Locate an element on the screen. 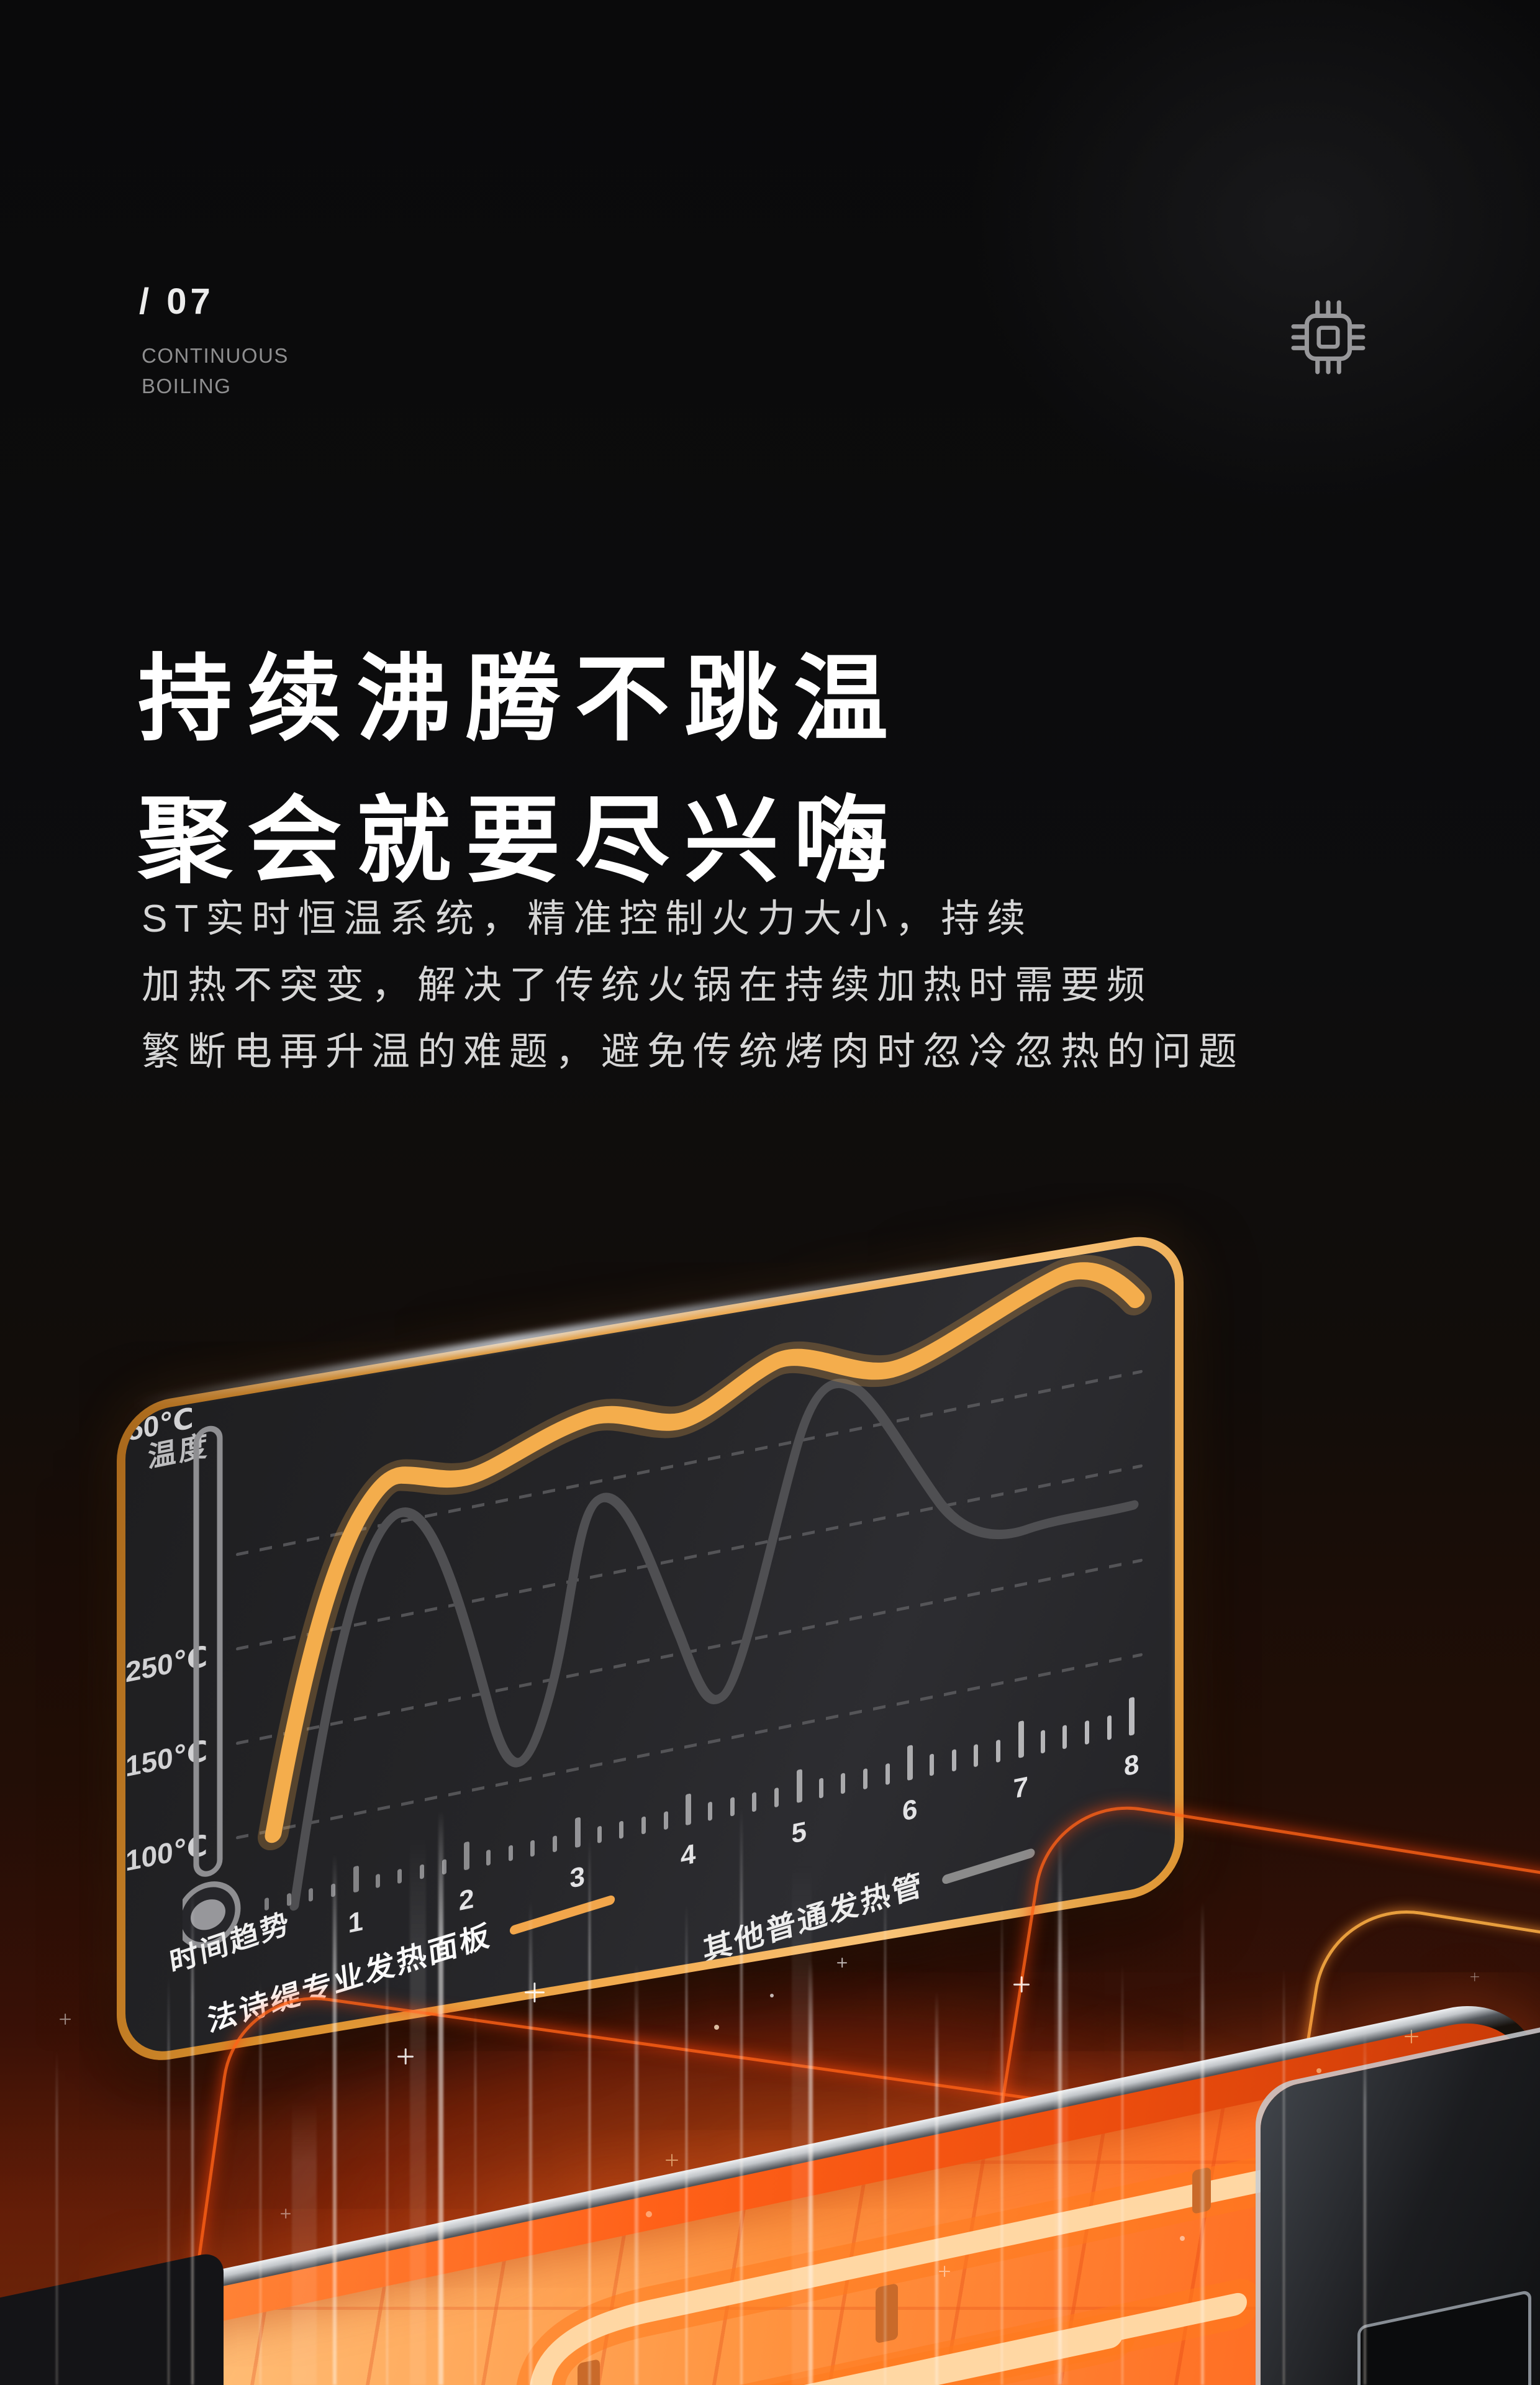 This screenshot has width=1540, height=2385. eyebrow-text: CONTINUOUS BOILING is located at coordinates (216, 371).